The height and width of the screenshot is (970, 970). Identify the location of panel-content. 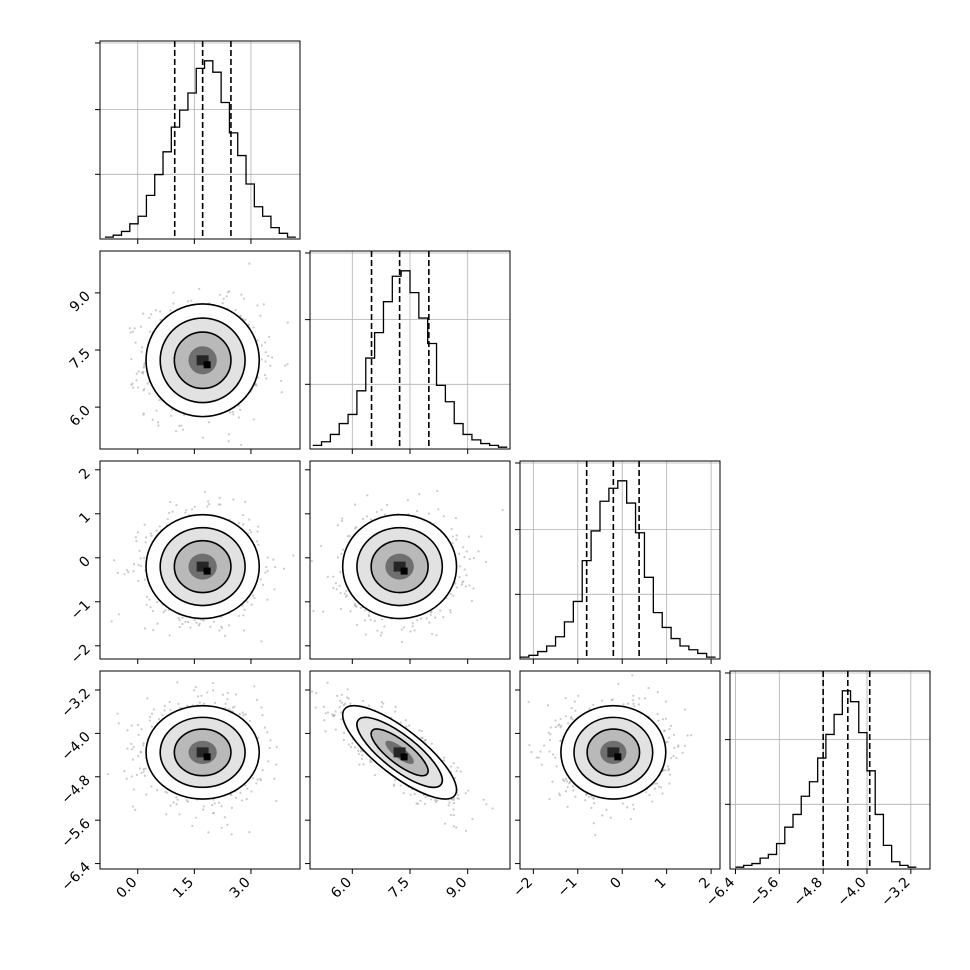
(202, 566).